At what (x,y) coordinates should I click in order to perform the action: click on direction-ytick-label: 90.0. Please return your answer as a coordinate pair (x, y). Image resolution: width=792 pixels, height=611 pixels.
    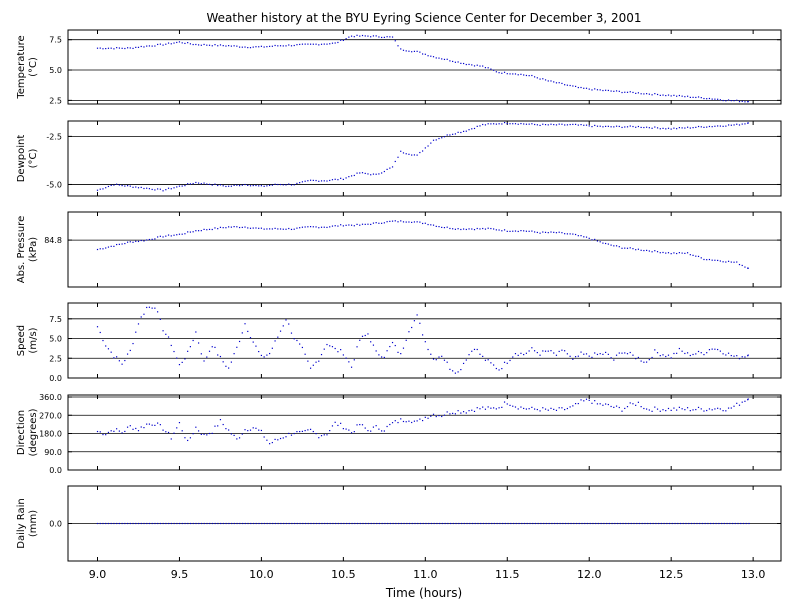
    Looking at the image, I should click on (53, 452).